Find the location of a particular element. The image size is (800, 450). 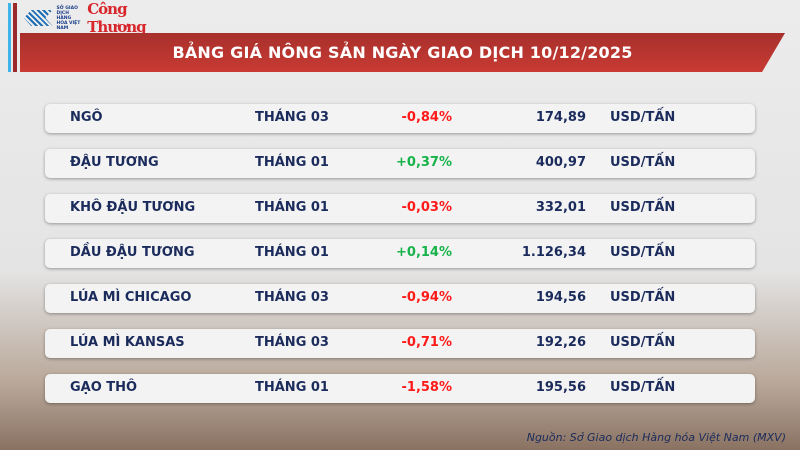

mxv-logo-icon is located at coordinates (38, 18).